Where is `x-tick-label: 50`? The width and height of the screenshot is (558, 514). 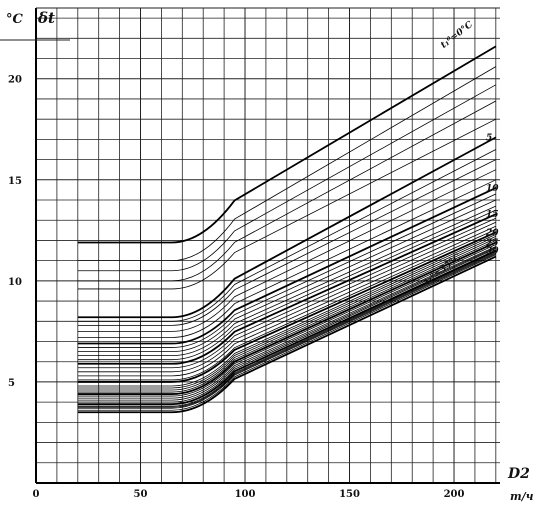 x-tick-label: 50 is located at coordinates (141, 494).